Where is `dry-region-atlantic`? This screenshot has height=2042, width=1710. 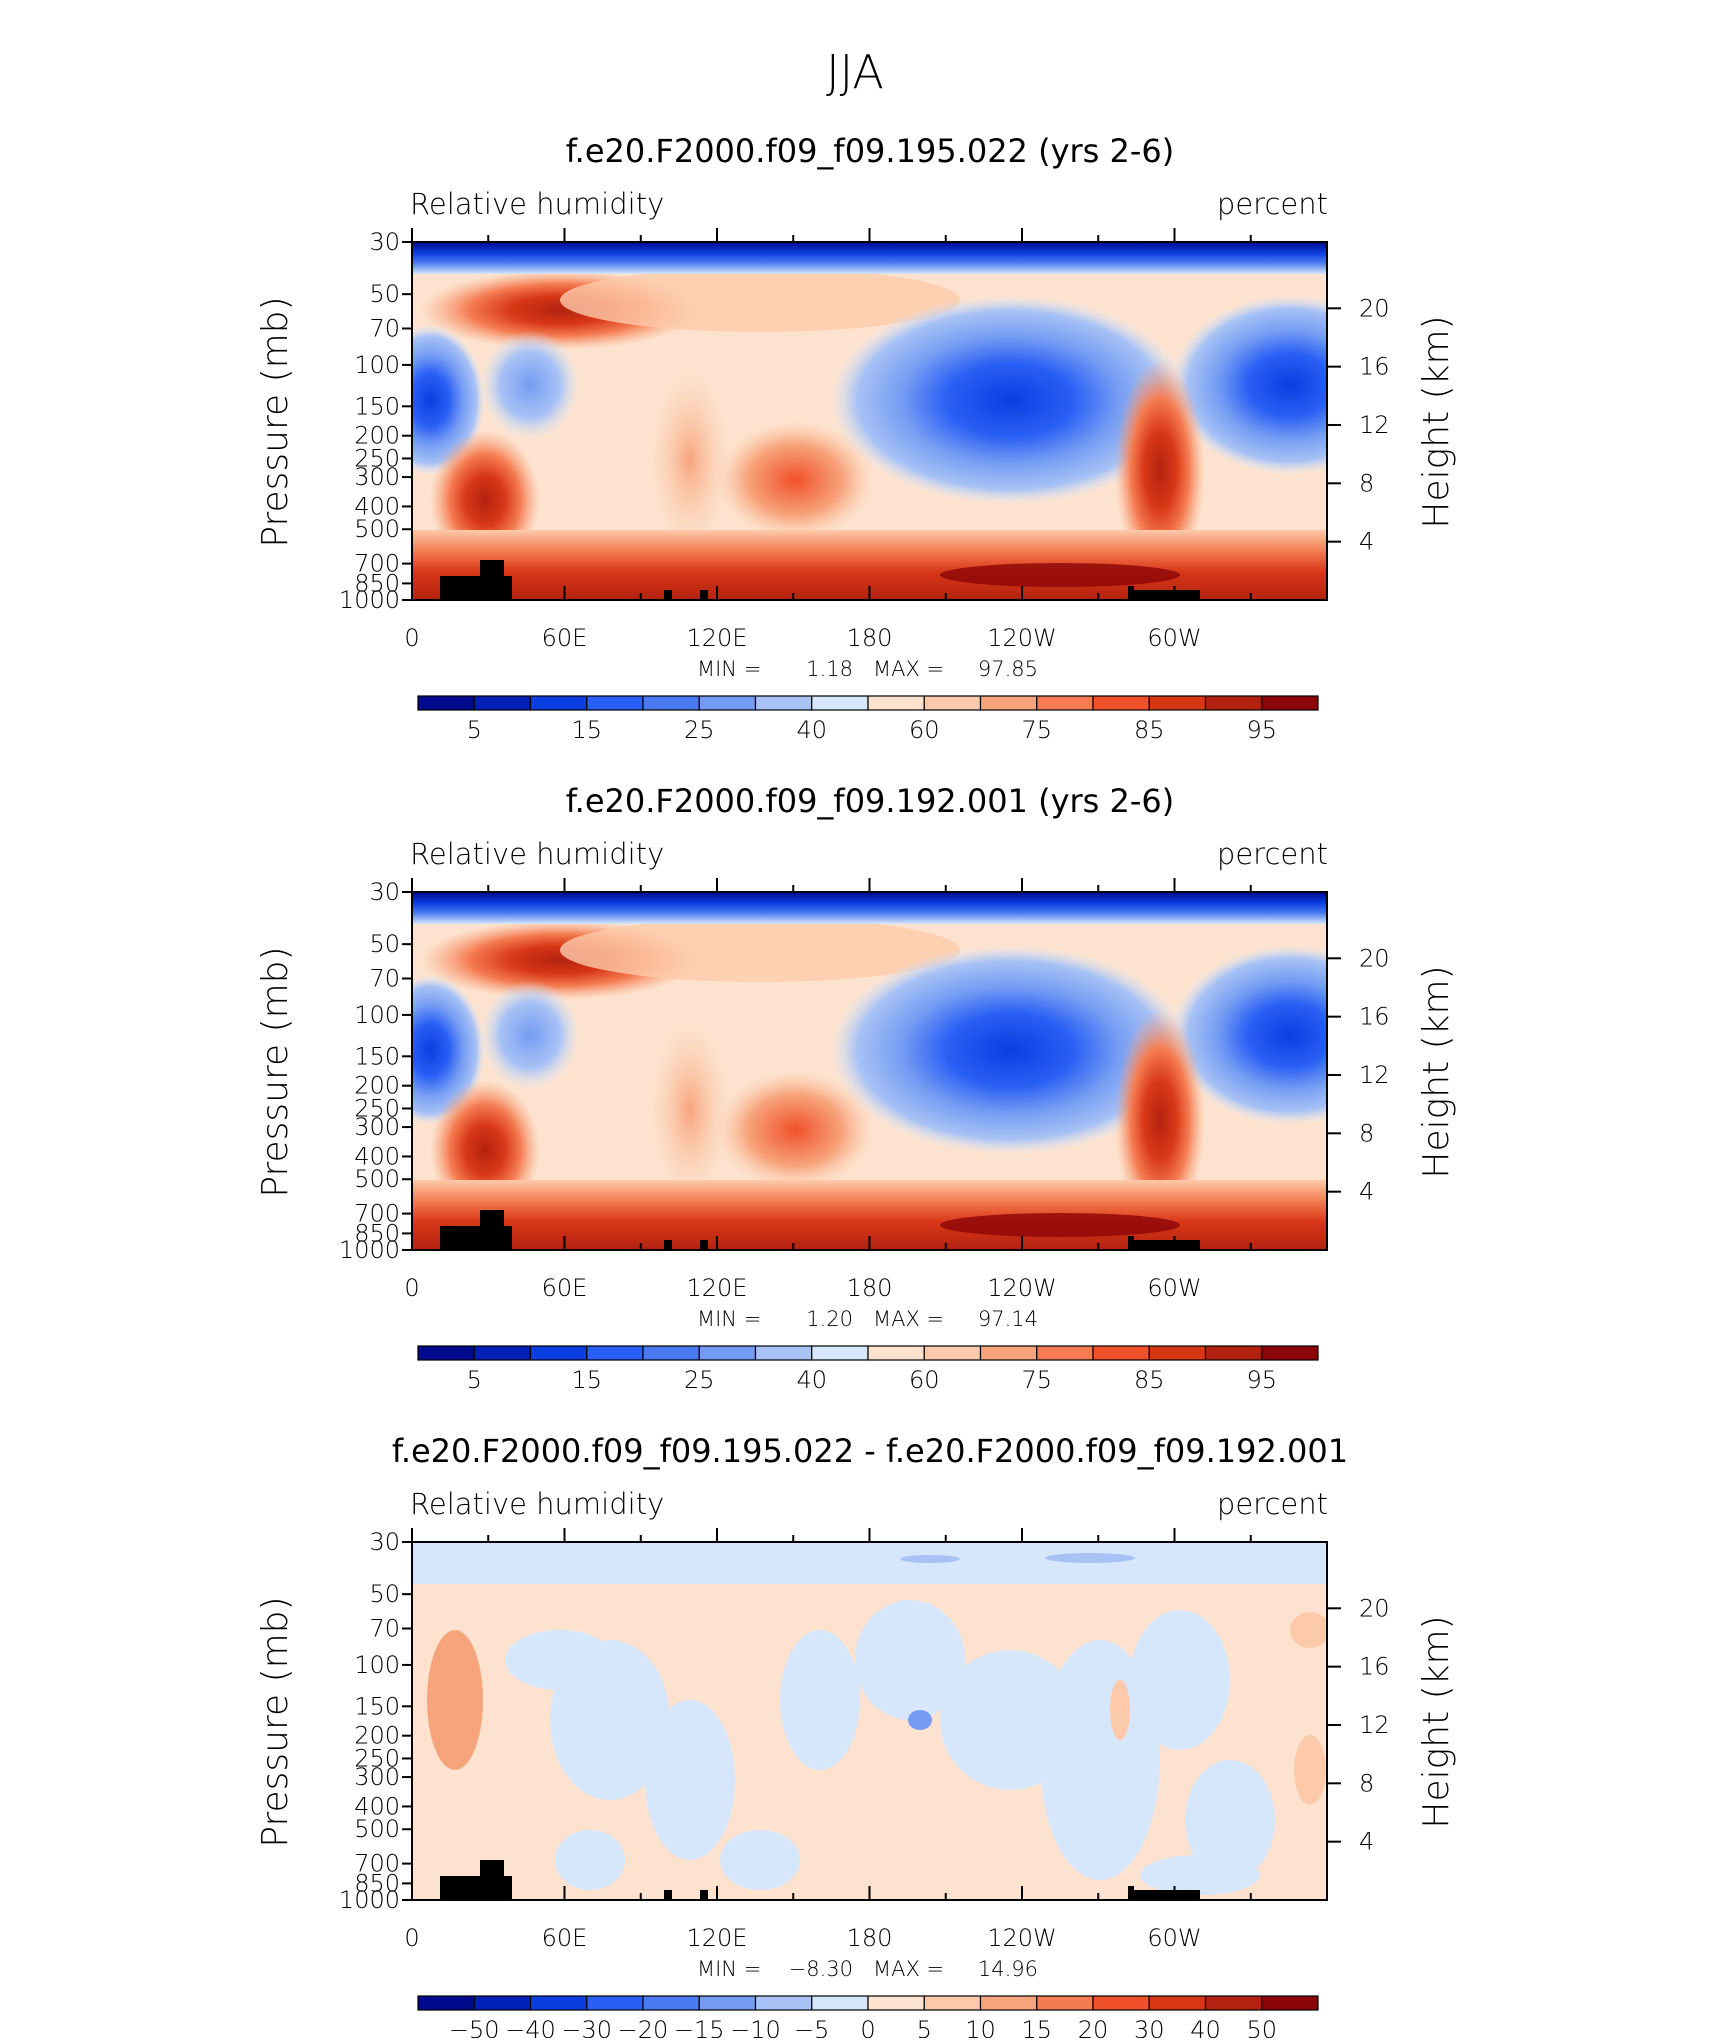
dry-region-atlantic is located at coordinates (1248, 1035).